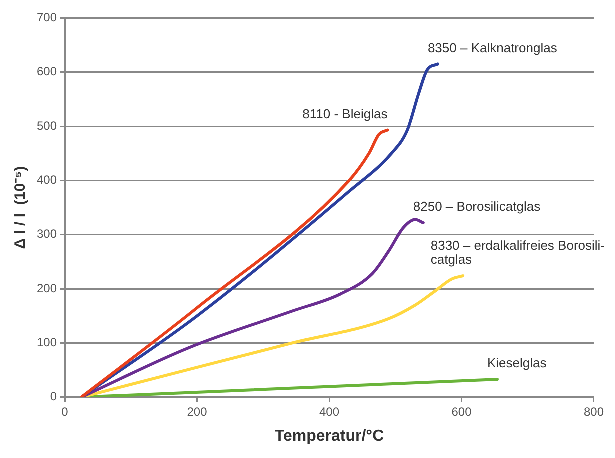 Image resolution: width=615 pixels, height=458 pixels. Describe the element at coordinates (65, 411) in the screenshot. I see `x-tick-label: 0` at that location.